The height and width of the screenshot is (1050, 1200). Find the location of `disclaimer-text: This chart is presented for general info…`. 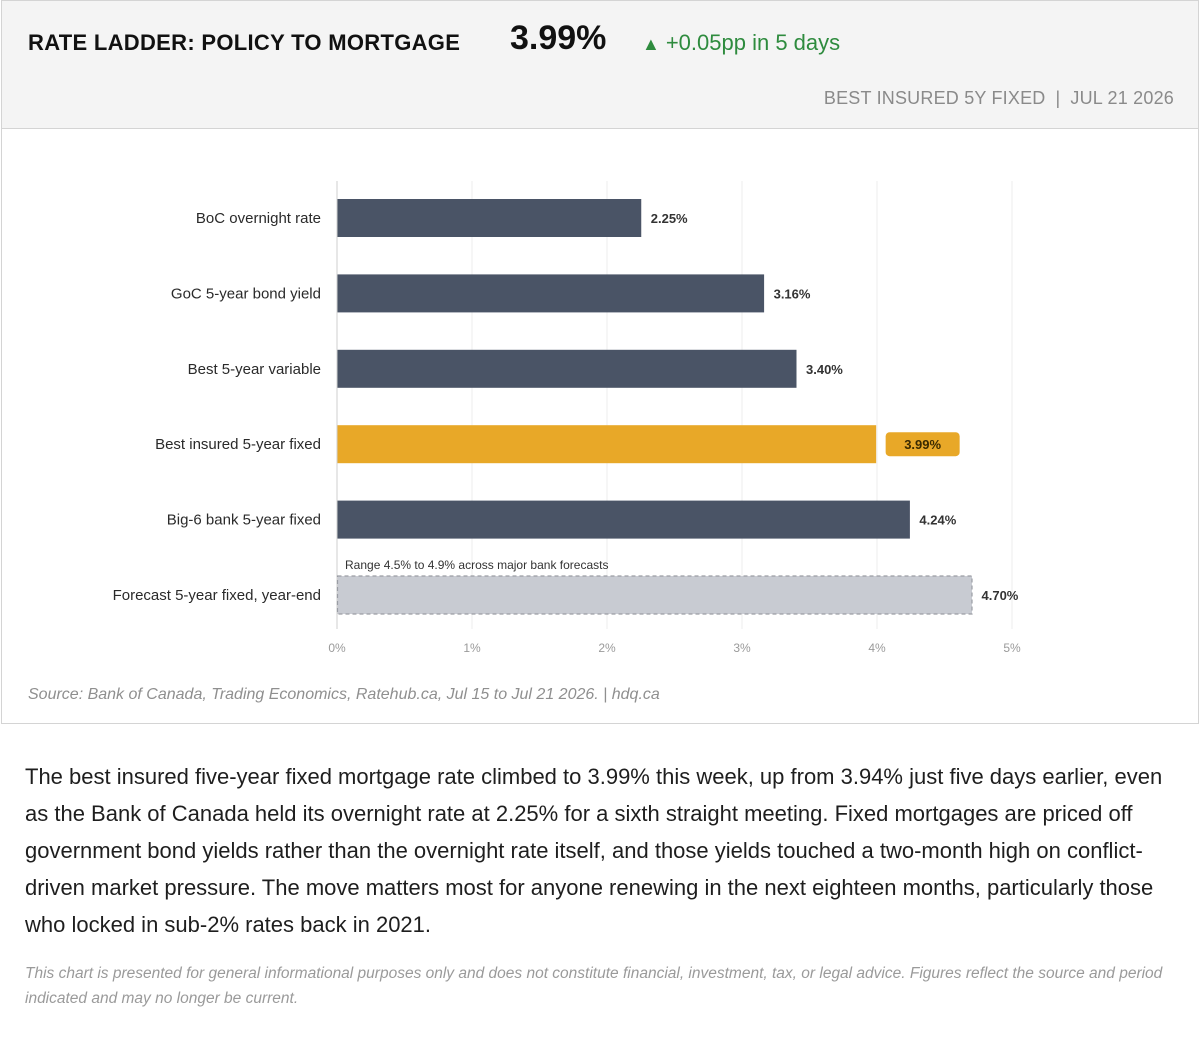

disclaimer-text: This chart is presented for general info… is located at coordinates (594, 986).